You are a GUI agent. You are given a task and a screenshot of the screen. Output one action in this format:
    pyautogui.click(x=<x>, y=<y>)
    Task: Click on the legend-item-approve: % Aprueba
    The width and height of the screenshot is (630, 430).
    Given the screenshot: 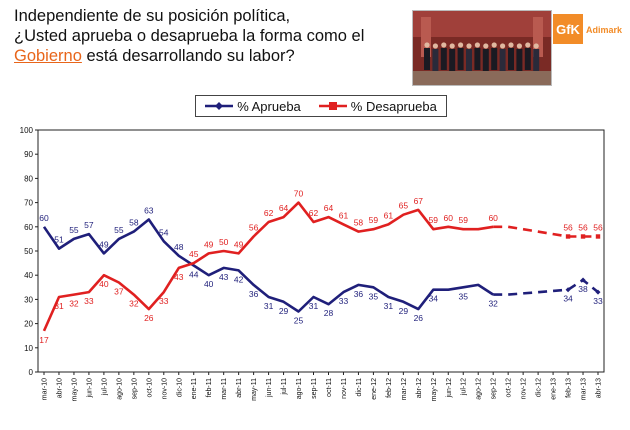 What is the action you would take?
    pyautogui.click(x=253, y=106)
    